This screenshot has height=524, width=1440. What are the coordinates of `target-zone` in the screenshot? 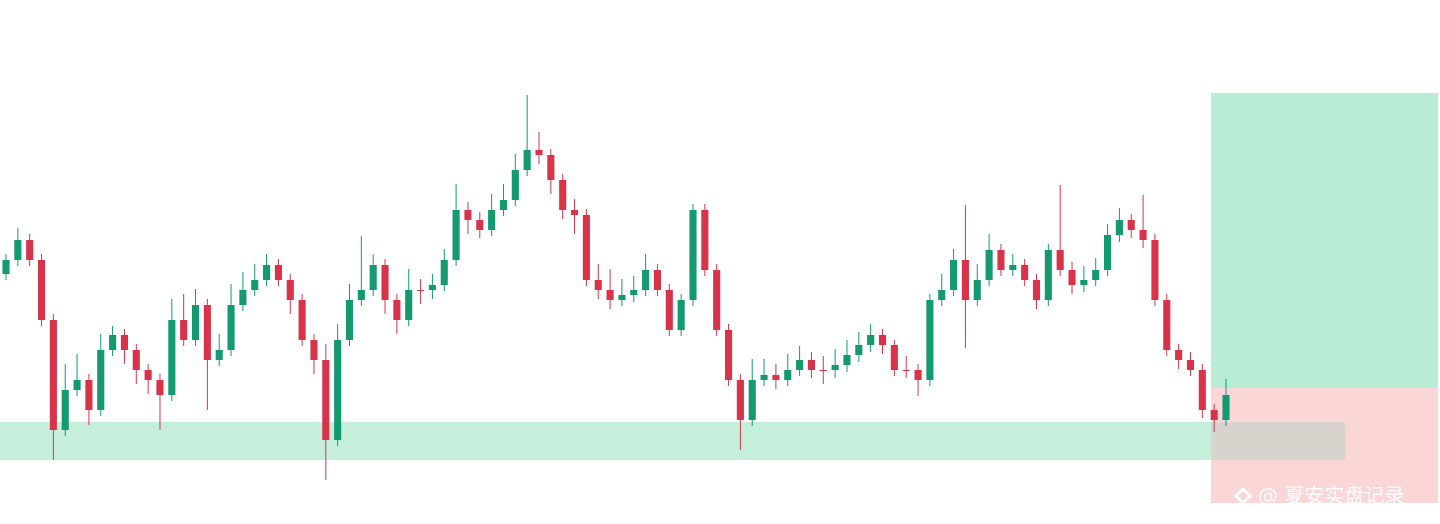 It's located at (1324, 240).